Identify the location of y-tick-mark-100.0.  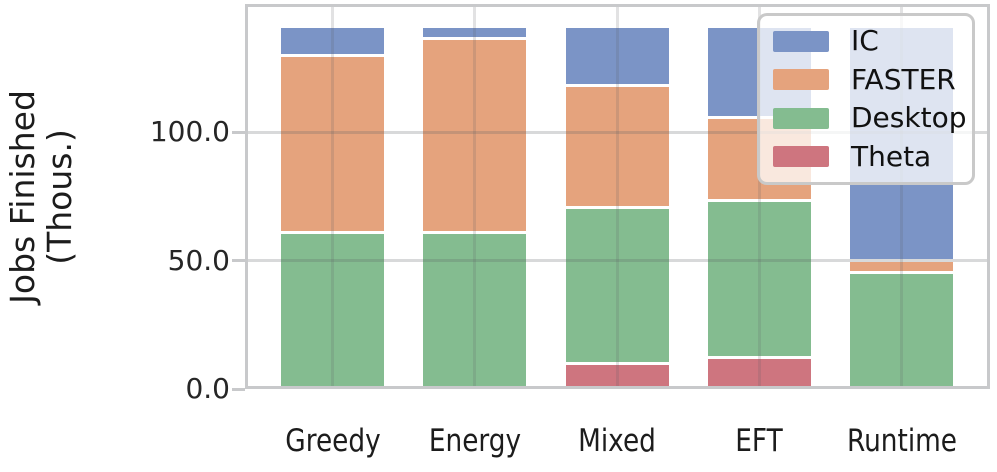
(238, 132).